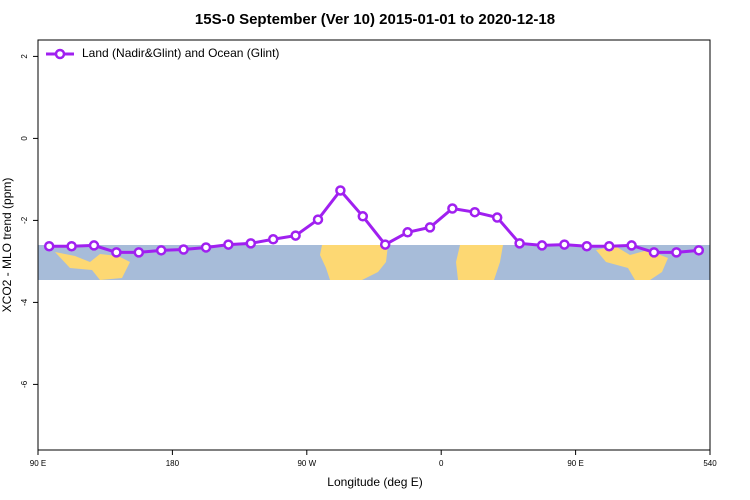 The image size is (750, 500). I want to click on map-background, so click(374, 262).